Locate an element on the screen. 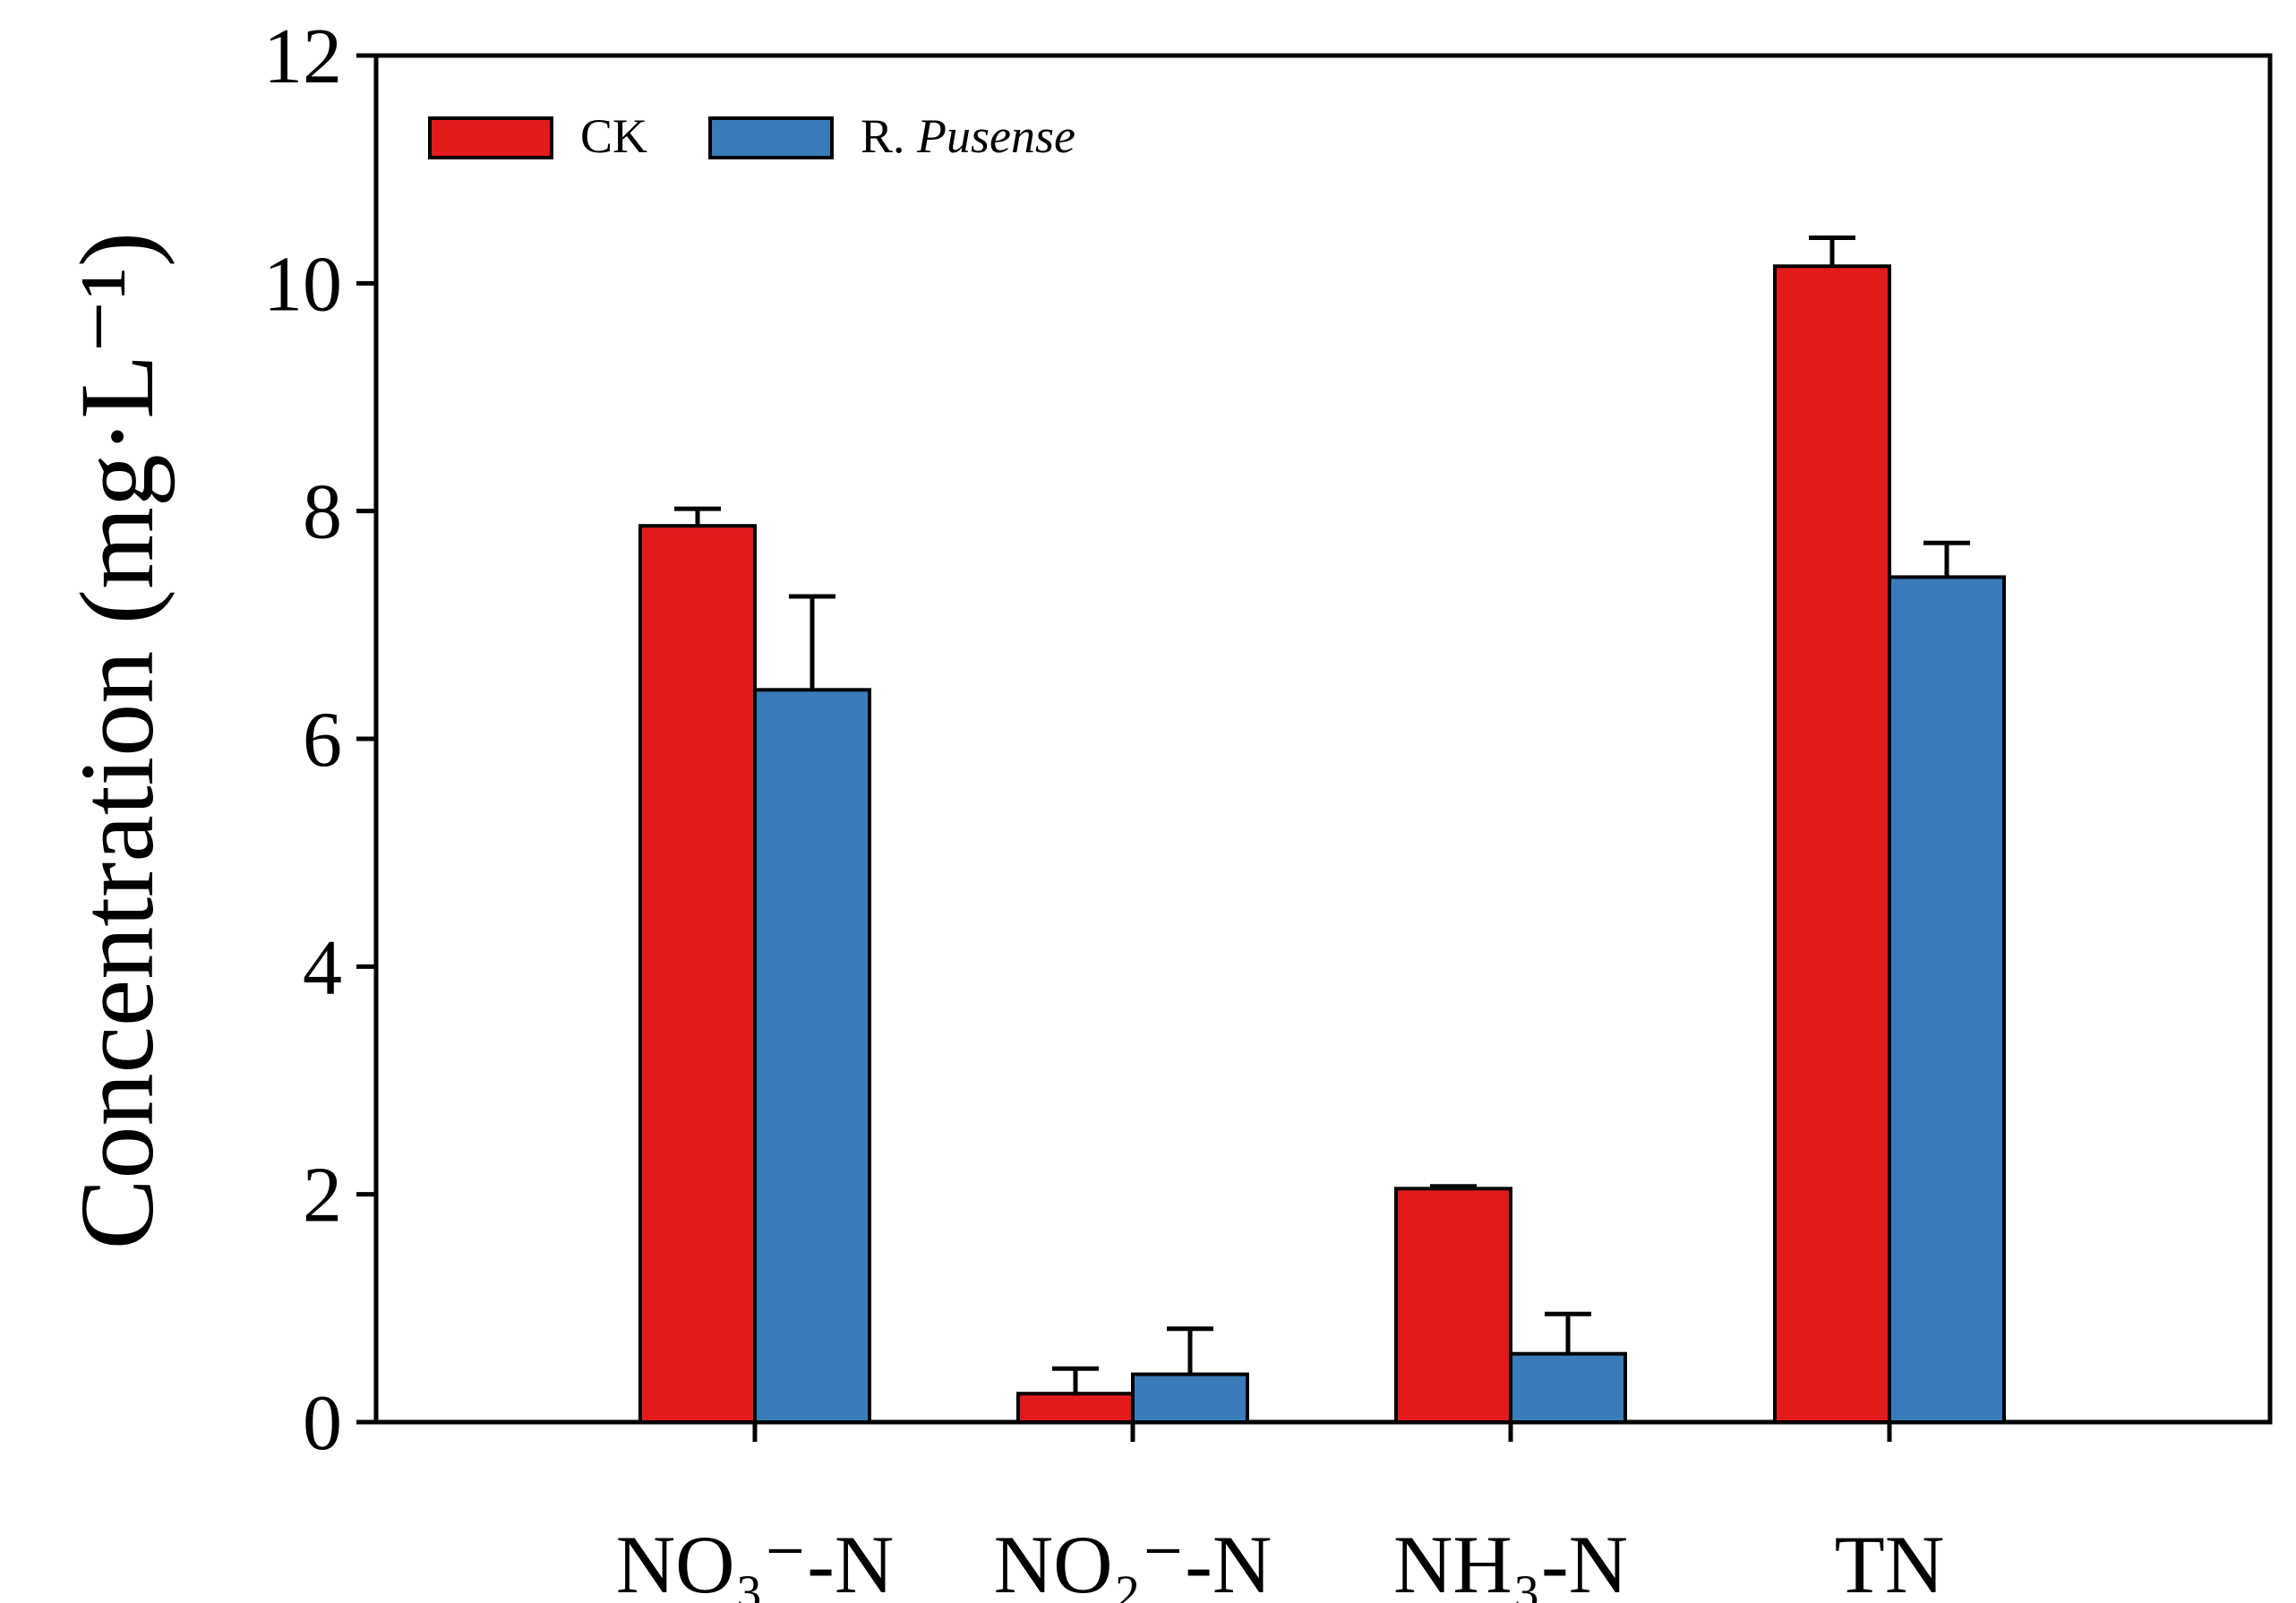  y-tick-label: 6 is located at coordinates (322, 741).